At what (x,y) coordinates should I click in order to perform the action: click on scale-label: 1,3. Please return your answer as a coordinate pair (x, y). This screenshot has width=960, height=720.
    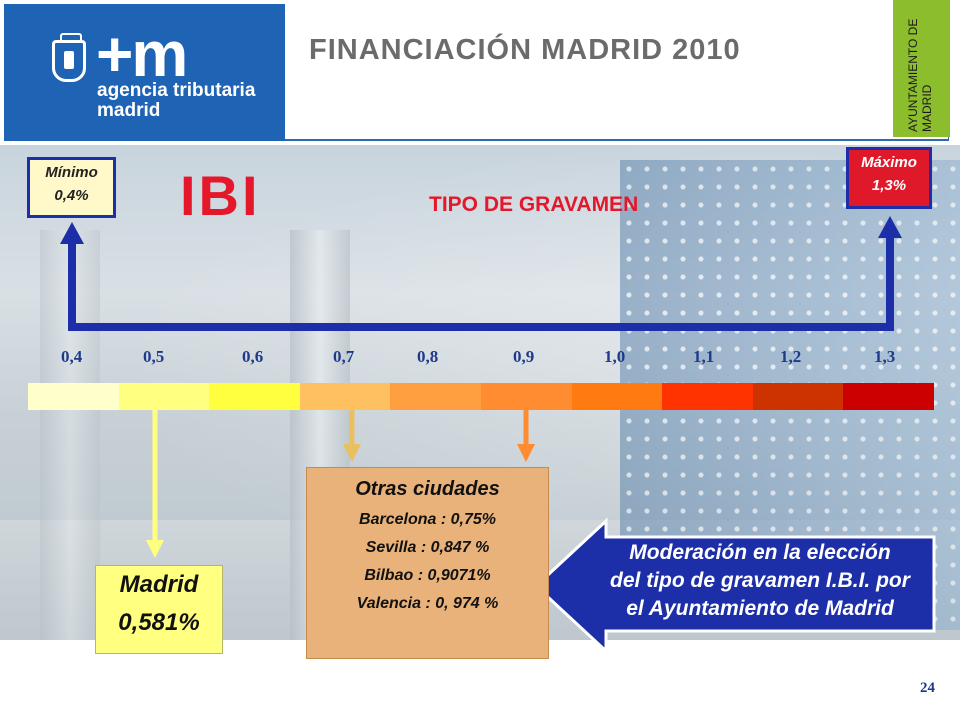
    Looking at the image, I should click on (885, 356).